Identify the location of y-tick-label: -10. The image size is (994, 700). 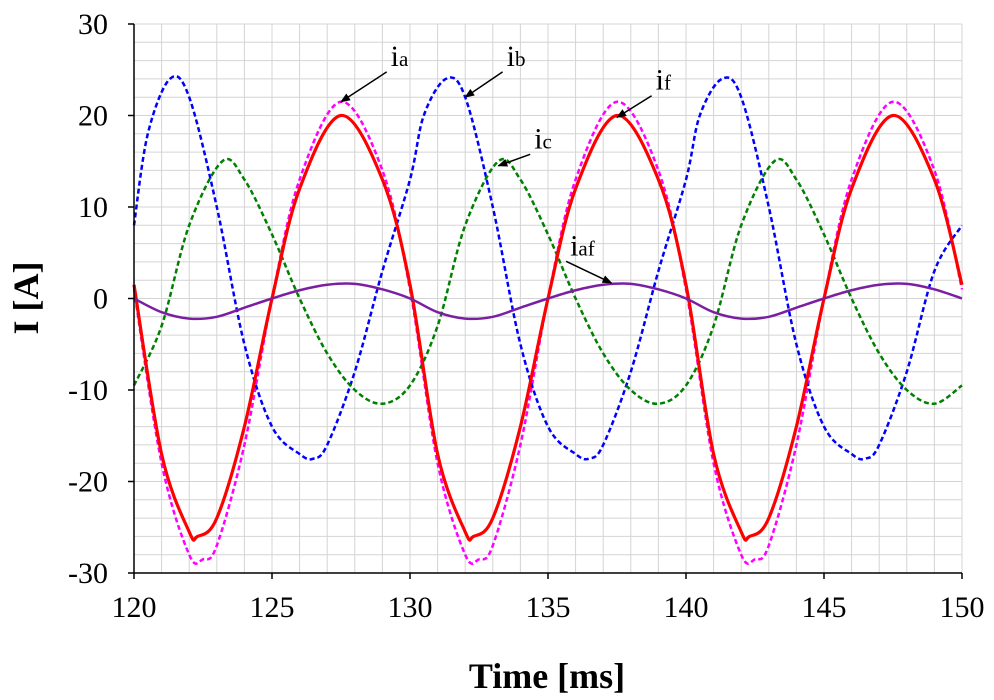
(88, 390).